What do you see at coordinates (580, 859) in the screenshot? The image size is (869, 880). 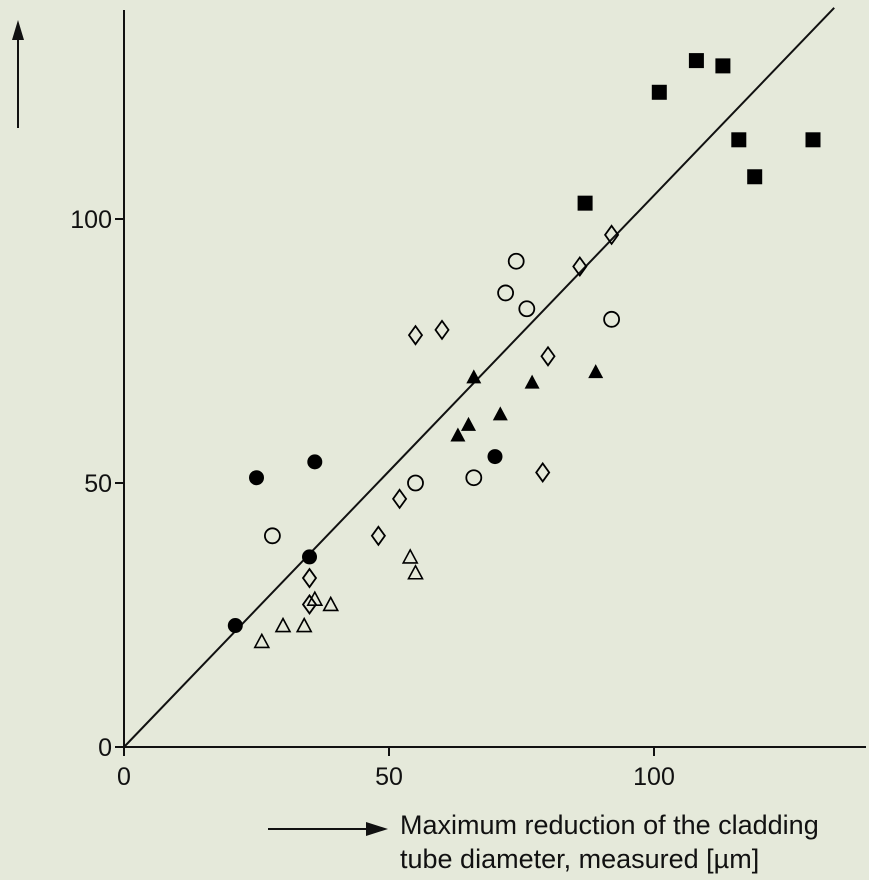 I see `x-axis-label-line-2: tube diameter, measured [µm]` at bounding box center [580, 859].